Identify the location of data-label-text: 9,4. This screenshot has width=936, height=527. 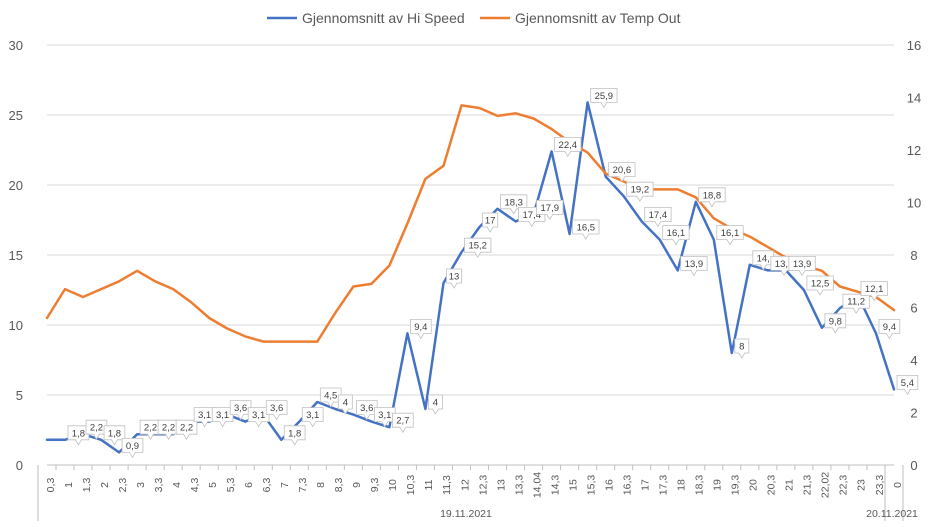
(420, 327).